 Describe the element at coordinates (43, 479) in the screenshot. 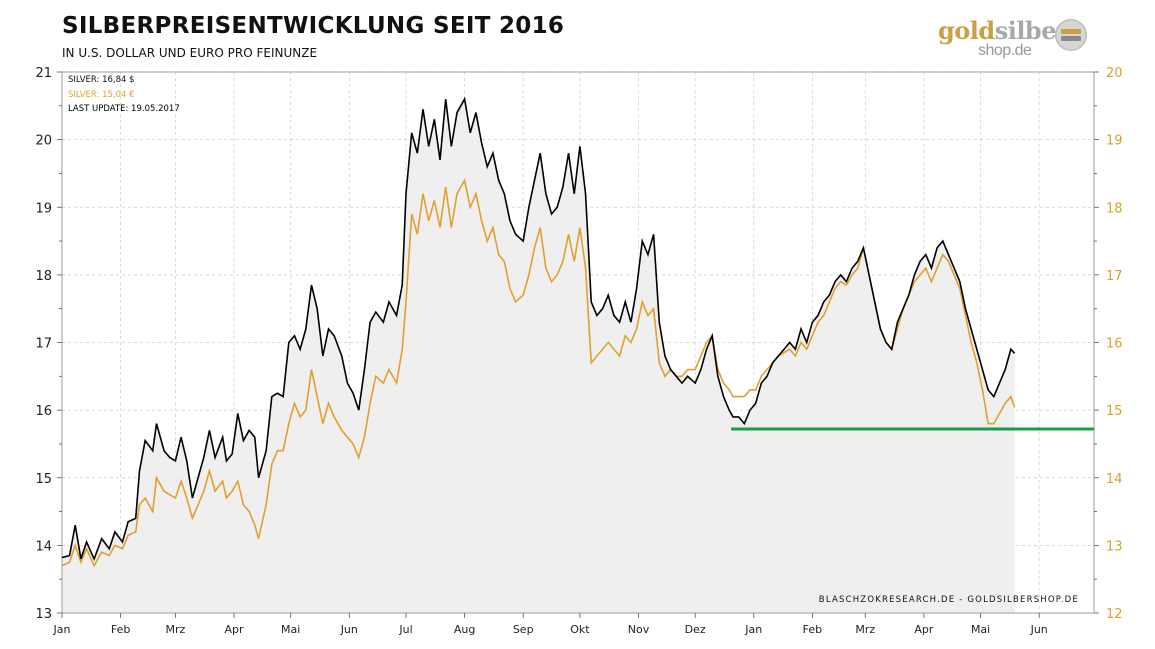

I see `left-tick-label: 15` at that location.